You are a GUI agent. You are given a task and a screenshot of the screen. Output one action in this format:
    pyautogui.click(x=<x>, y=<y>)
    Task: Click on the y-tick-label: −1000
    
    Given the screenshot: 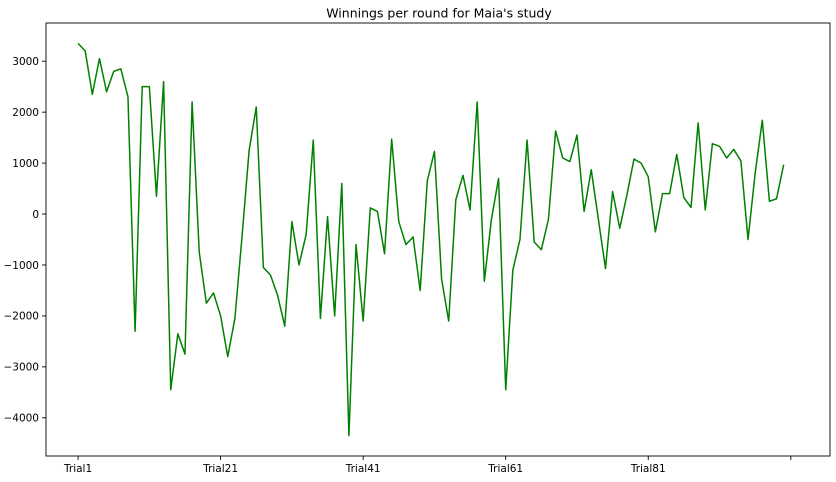 What is the action you would take?
    pyautogui.click(x=21, y=266)
    